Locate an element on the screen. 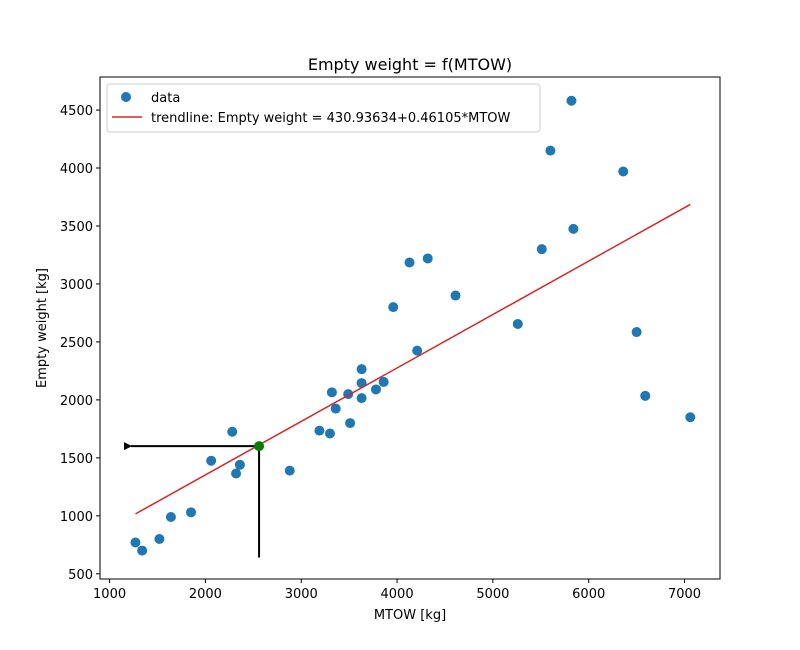 The image size is (800, 650). y-tick-label: 1500 is located at coordinates (76, 459).